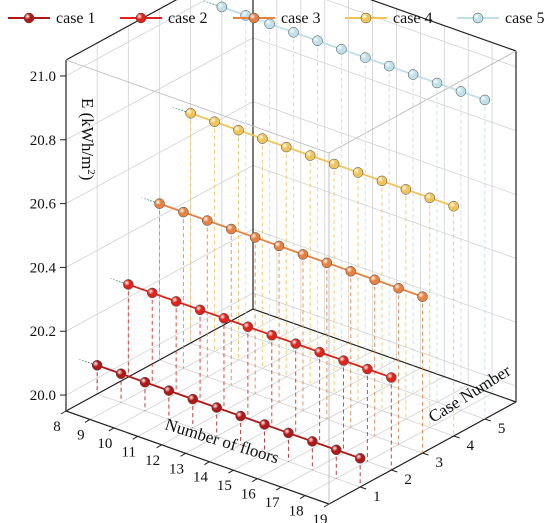 This screenshot has height=523, width=550. I want to click on x-tick-label: 12, so click(152, 461).